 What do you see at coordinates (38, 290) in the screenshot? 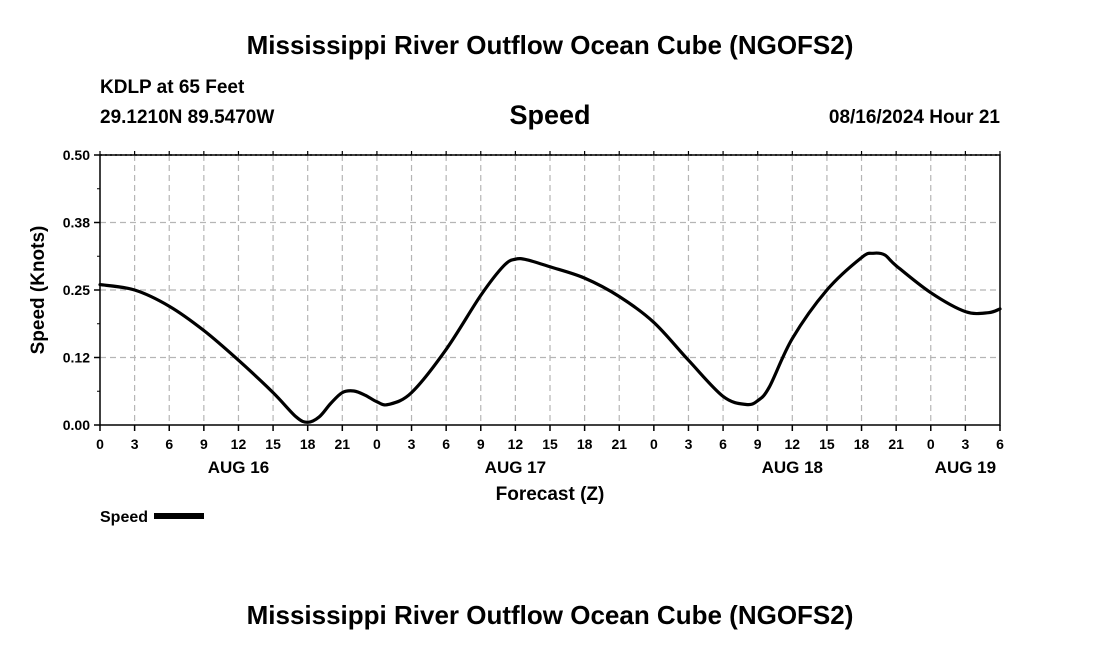
I see `y-axis-label: Speed (Knots)` at bounding box center [38, 290].